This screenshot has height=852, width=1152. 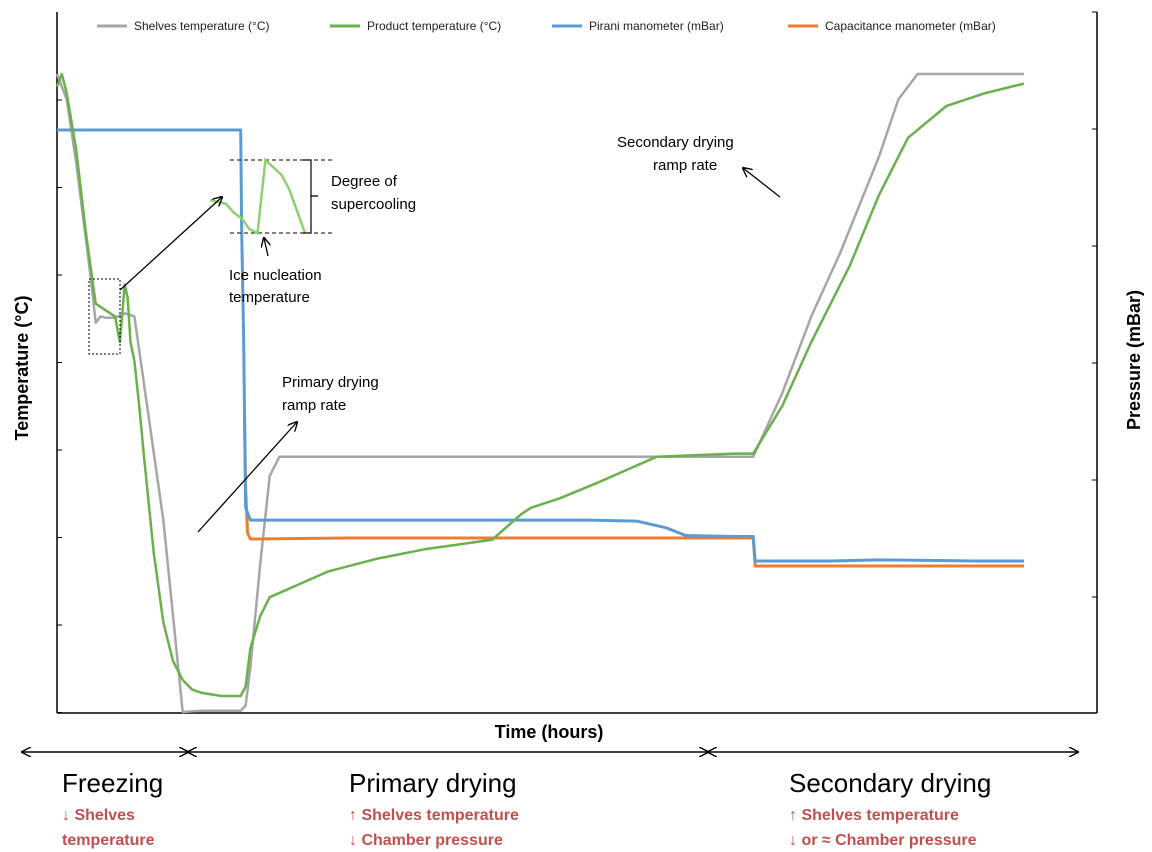 What do you see at coordinates (247, 477) in the screenshot?
I see `primary-ramp-arrow` at bounding box center [247, 477].